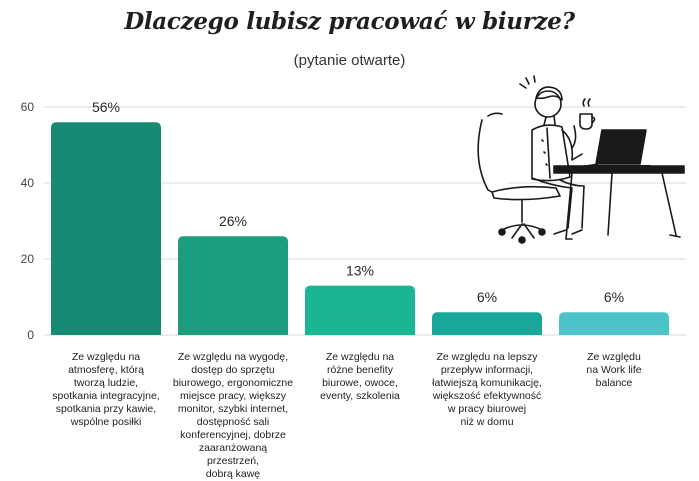 The height and width of the screenshot is (481, 699). I want to click on category-label-line: zaaranżowaną przestrzeń,, so click(233, 454).